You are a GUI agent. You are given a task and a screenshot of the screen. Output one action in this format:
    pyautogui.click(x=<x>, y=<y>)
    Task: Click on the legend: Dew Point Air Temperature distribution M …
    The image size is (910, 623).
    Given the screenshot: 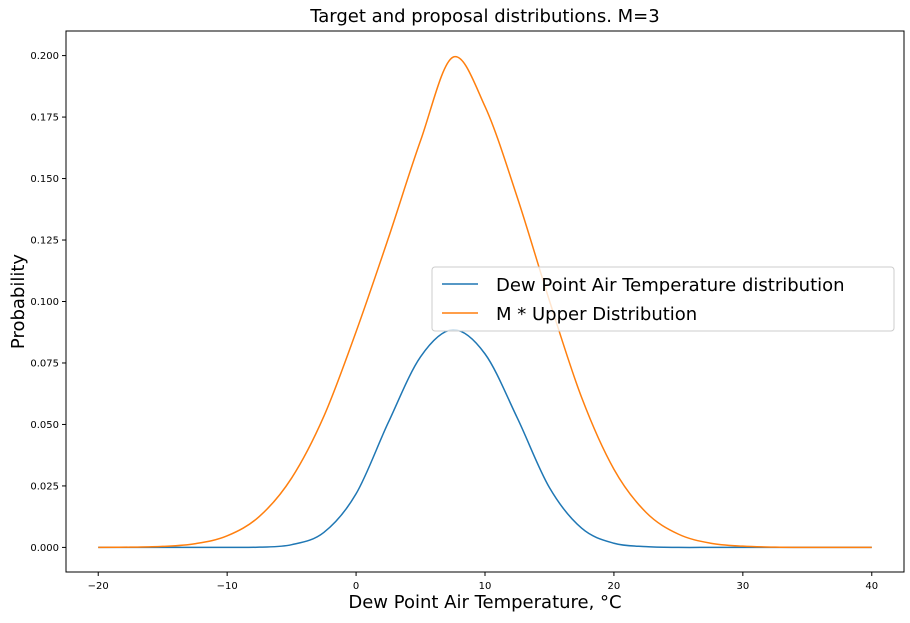 What is the action you would take?
    pyautogui.click(x=663, y=299)
    